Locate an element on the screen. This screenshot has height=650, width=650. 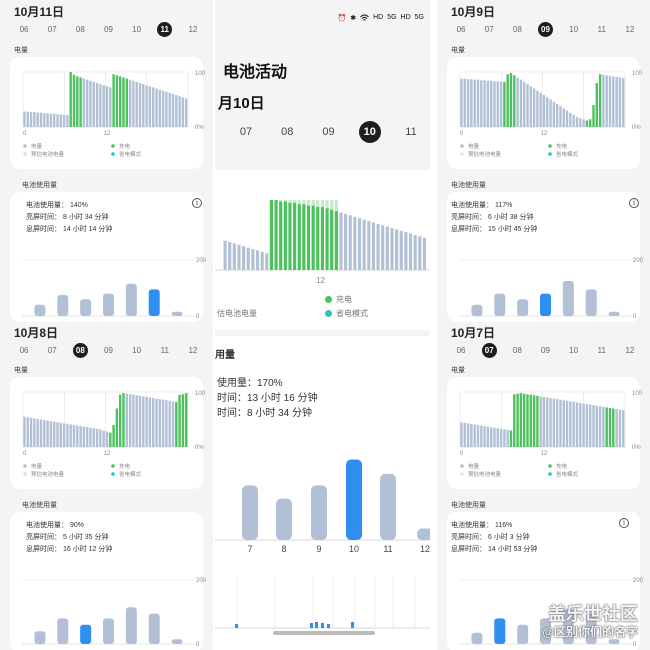
panel-date-title: 10月9日 is located at coordinates (473, 12).